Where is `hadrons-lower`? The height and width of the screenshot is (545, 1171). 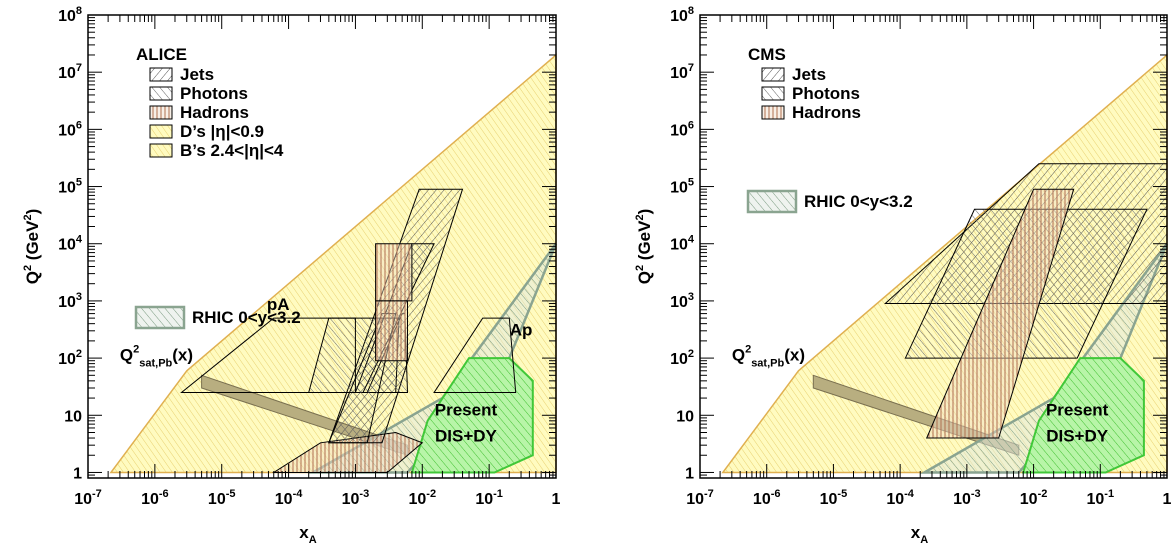 hadrons-lower is located at coordinates (347, 452).